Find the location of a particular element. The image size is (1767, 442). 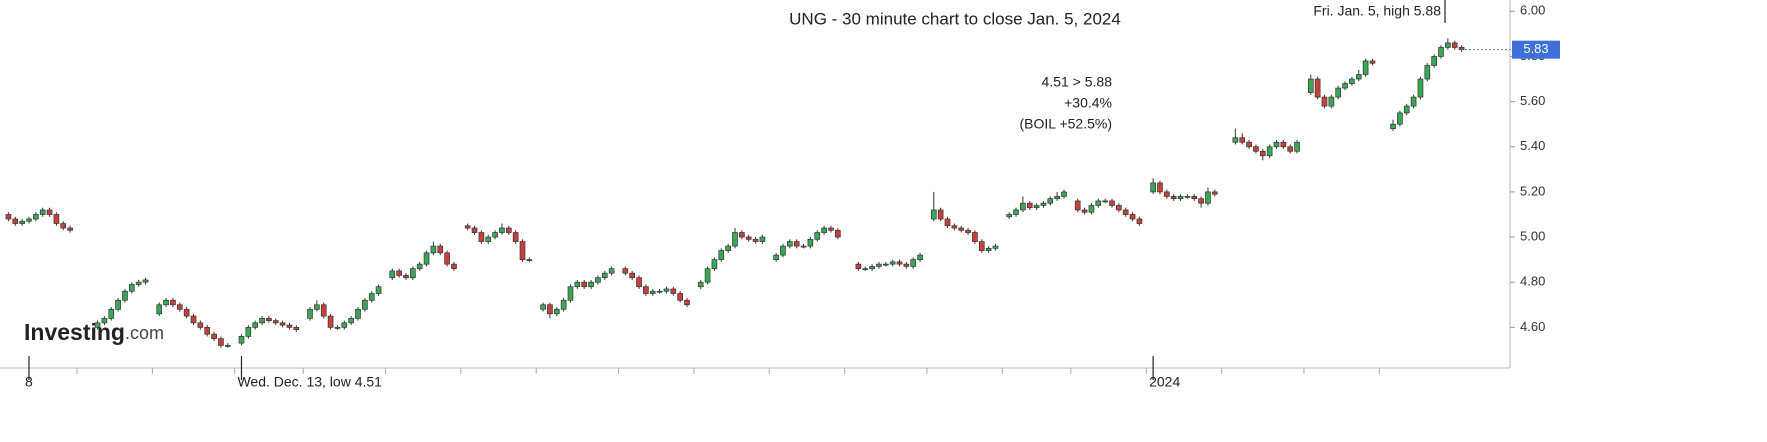

y-tick-label: 5.60 is located at coordinates (1532, 100).